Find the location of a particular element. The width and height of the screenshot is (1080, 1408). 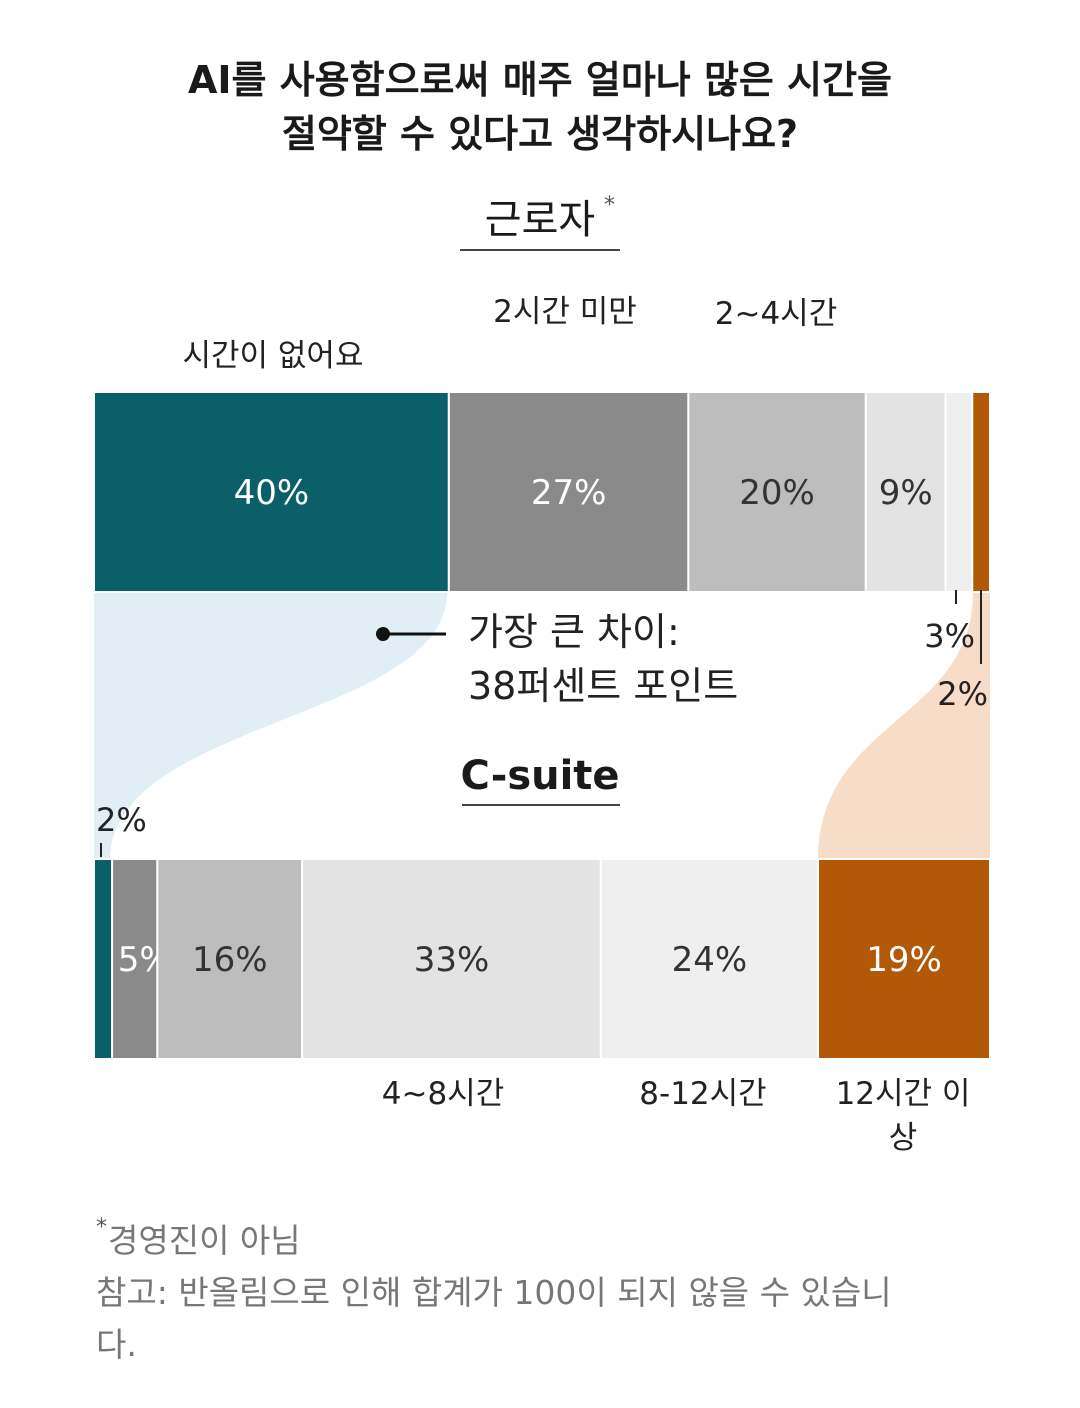

footnote-star: * is located at coordinates (101, 1227).